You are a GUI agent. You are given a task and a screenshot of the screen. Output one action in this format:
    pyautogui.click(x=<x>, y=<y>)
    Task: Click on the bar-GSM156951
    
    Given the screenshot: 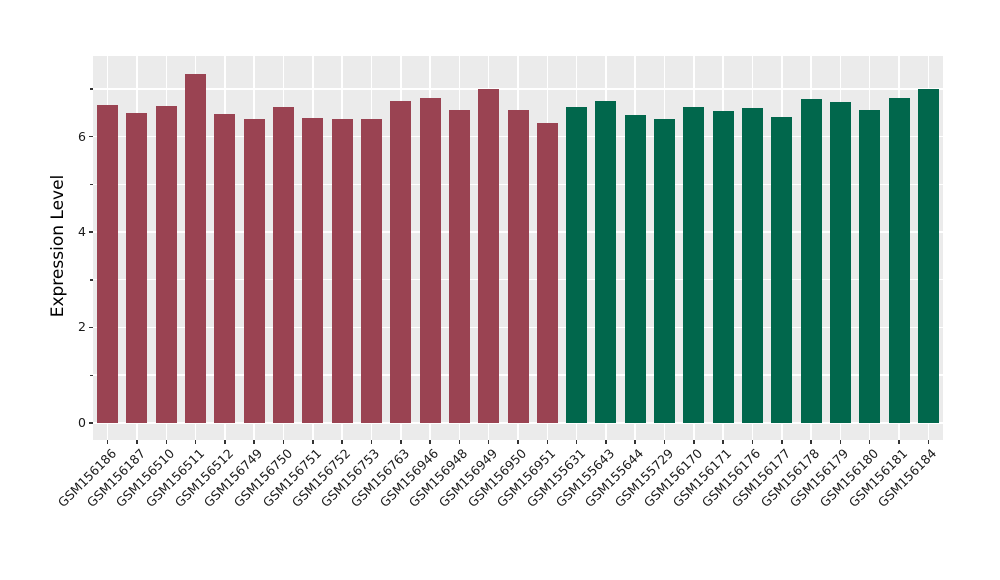 What is the action you would take?
    pyautogui.click(x=547, y=272)
    